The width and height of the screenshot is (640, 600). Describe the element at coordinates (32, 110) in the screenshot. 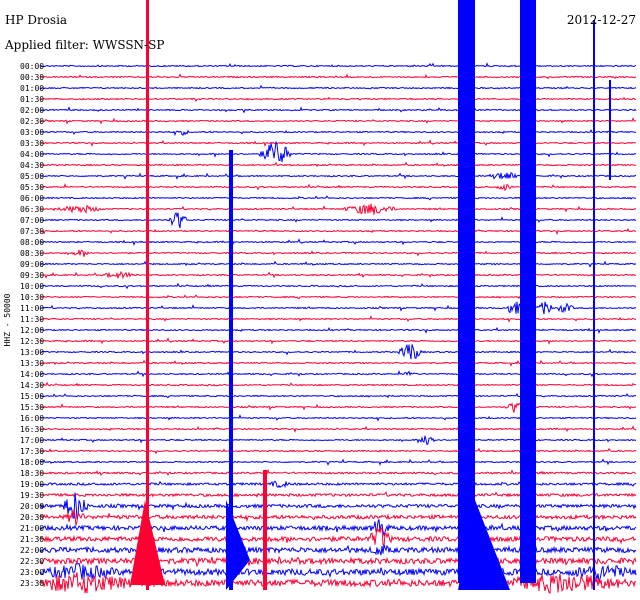

I see `time-label: 02:00` at that location.